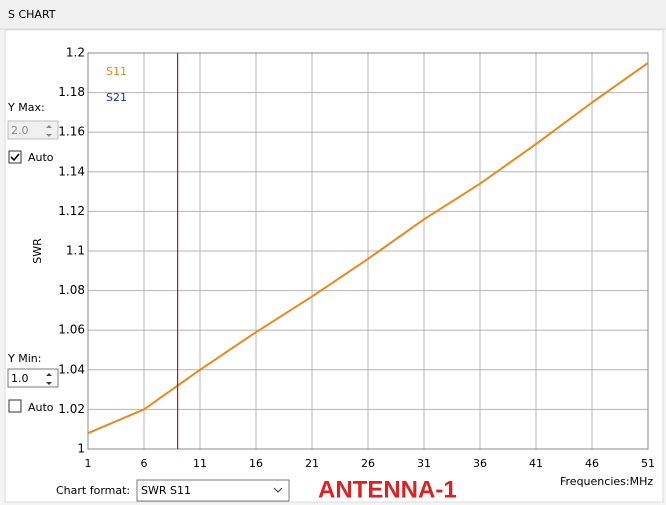 This screenshot has width=666, height=505. I want to click on y-min-label: Y Min:, so click(24, 358).